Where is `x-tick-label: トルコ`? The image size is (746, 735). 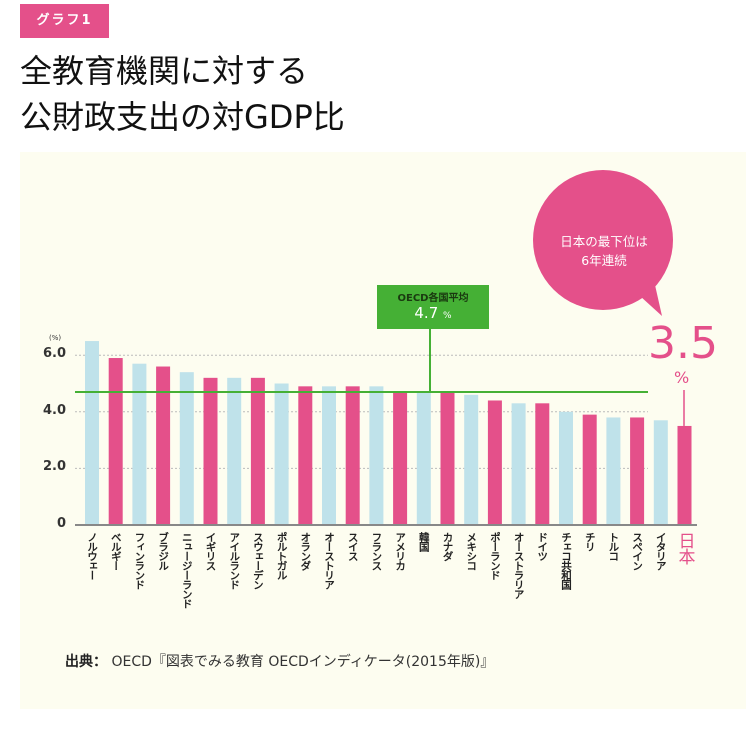
x-tick-label: トルコ is located at coordinates (613, 546).